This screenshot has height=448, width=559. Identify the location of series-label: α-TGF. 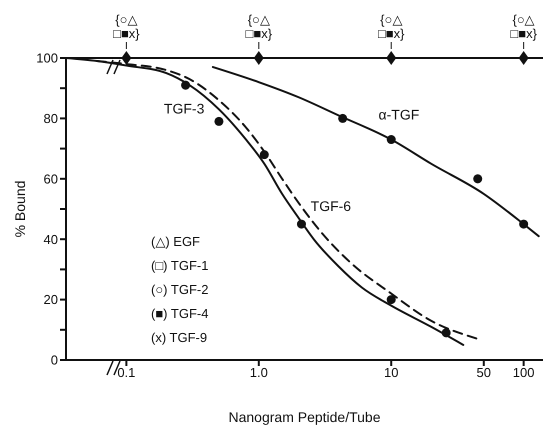
(399, 114).